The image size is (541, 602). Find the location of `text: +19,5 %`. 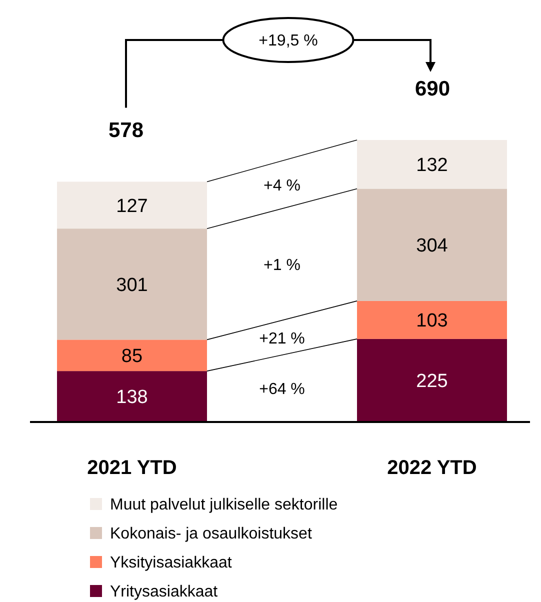

text: +19,5 % is located at coordinates (288, 41).